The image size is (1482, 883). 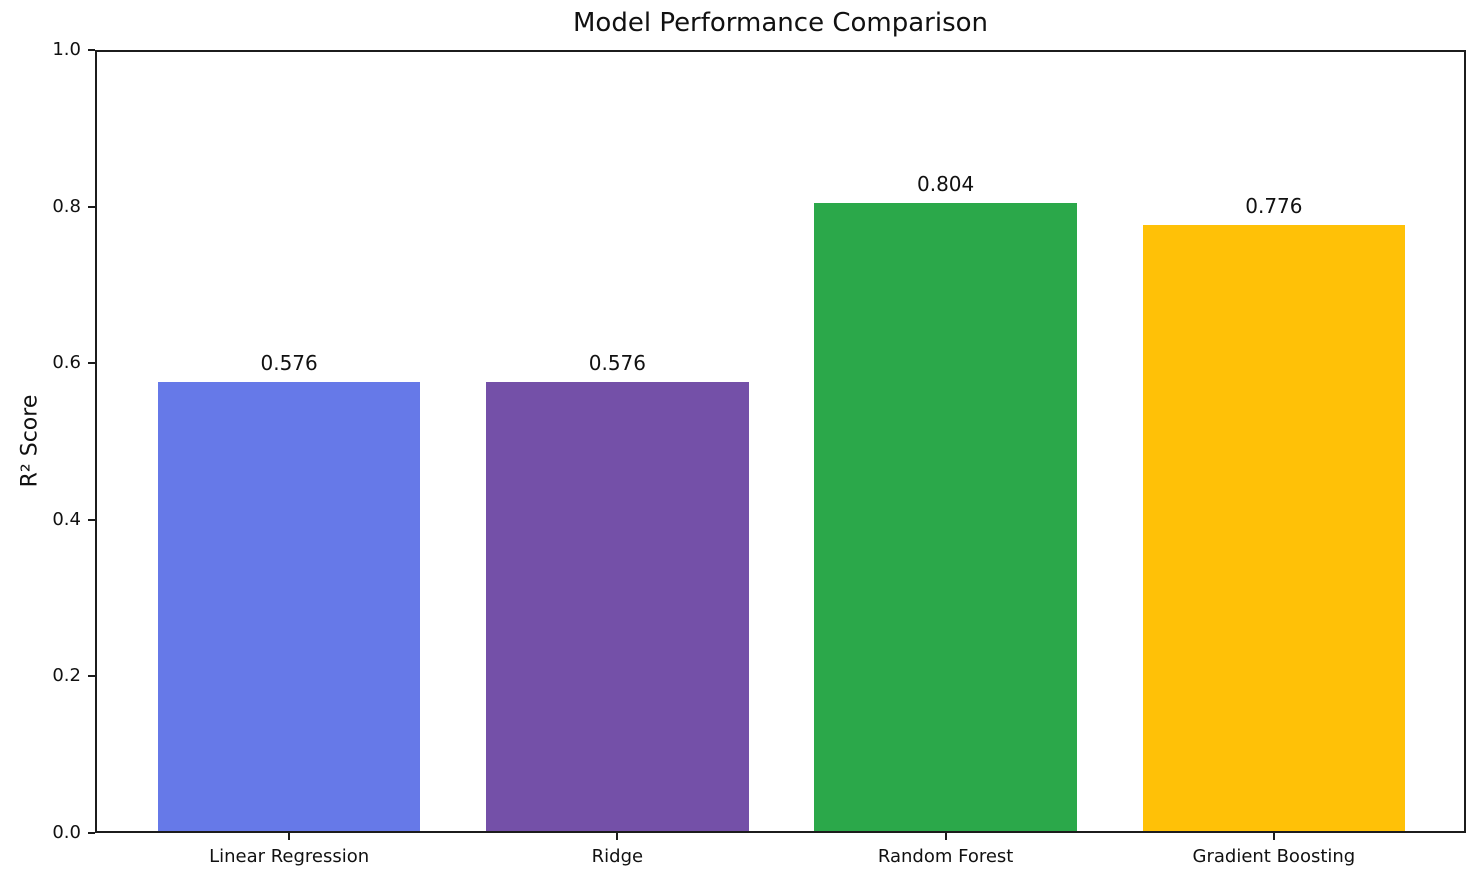 I want to click on y-axis-label: R² Score, so click(x=30, y=441).